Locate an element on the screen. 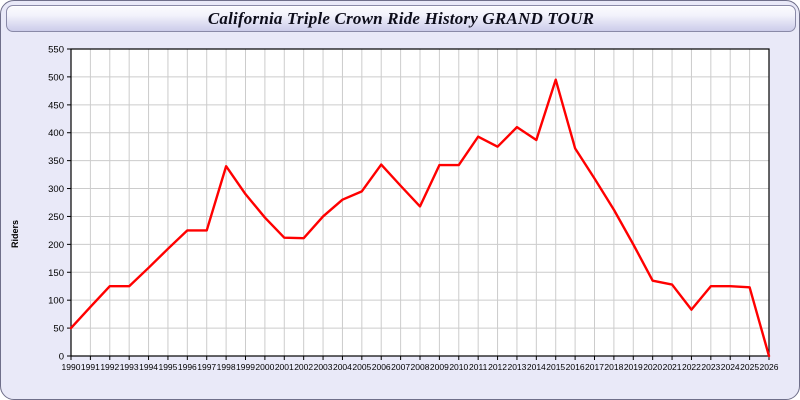 The width and height of the screenshot is (800, 400). x-axis-tick-label: 2000 is located at coordinates (264, 367).